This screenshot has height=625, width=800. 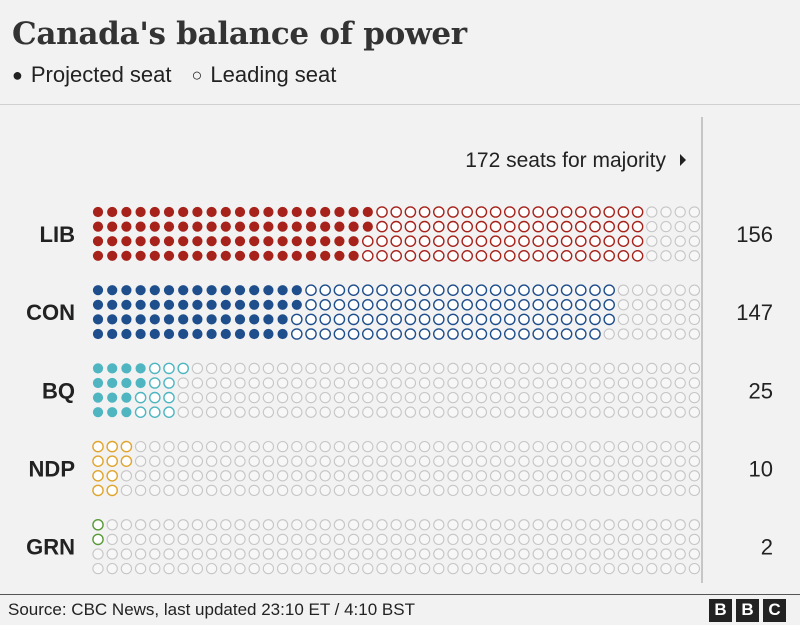 What do you see at coordinates (264, 75) in the screenshot?
I see `legend-leading: ○ Leading seat` at bounding box center [264, 75].